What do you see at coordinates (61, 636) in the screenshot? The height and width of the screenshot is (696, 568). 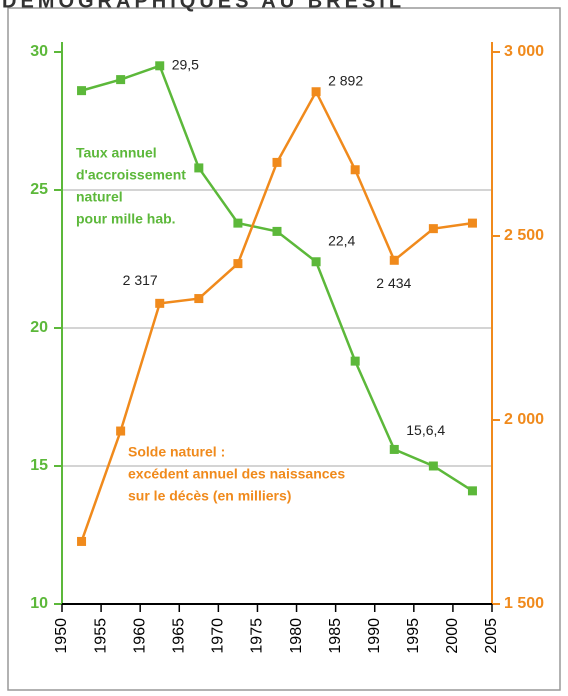 I see `x-tick-label: 1950` at bounding box center [61, 636].